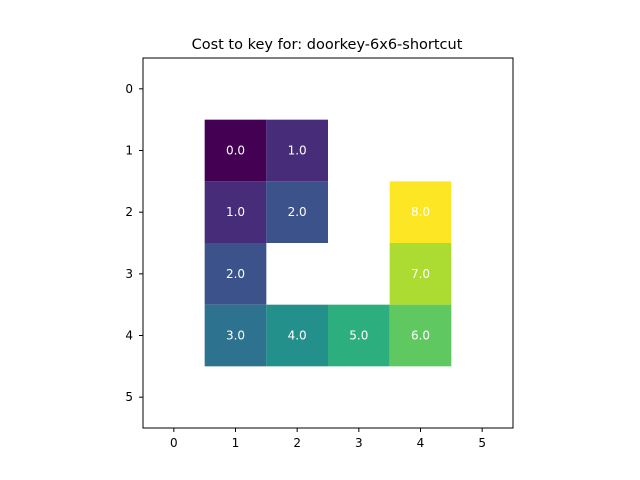 This screenshot has width=640, height=480. I want to click on cell-value-label: 3.0, so click(235, 336).